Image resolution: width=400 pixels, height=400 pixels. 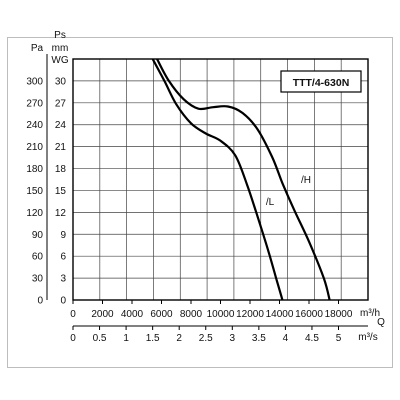 What do you see at coordinates (161, 314) in the screenshot?
I see `x-tick-label: 6000` at bounding box center [161, 314].